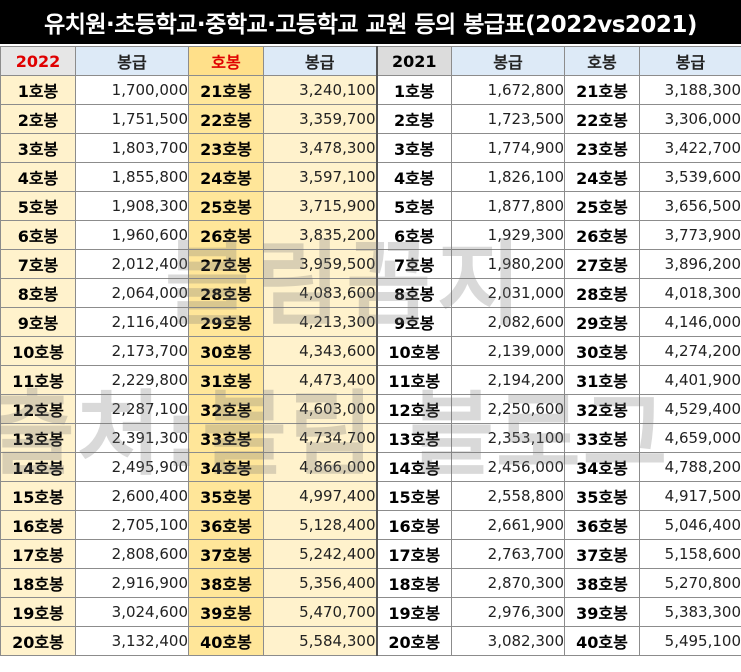  Describe the element at coordinates (508, 177) in the screenshot. I see `pay-2021-cell: 1,826,100` at that location.